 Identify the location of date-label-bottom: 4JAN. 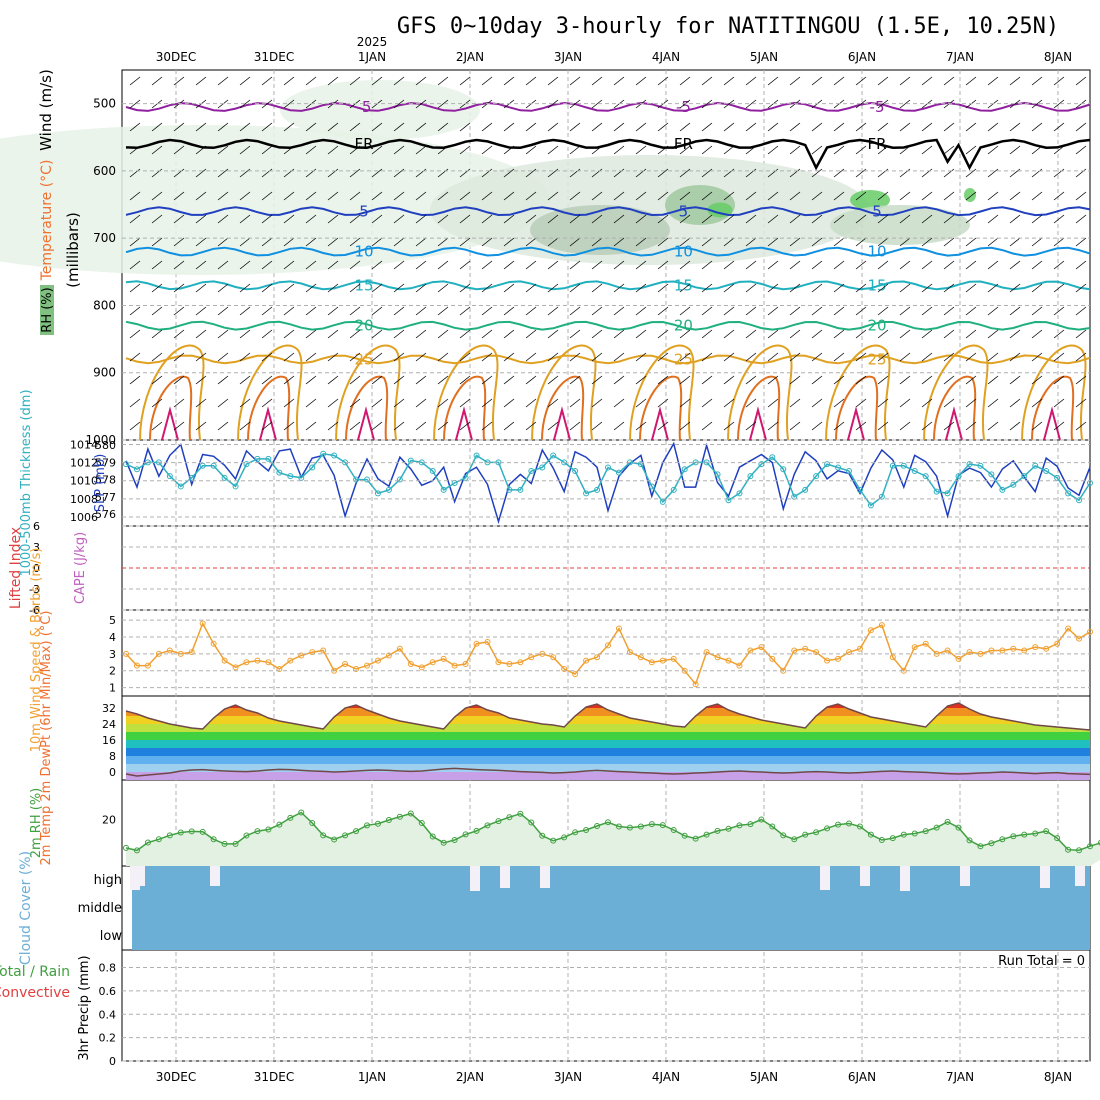
(666, 1077).